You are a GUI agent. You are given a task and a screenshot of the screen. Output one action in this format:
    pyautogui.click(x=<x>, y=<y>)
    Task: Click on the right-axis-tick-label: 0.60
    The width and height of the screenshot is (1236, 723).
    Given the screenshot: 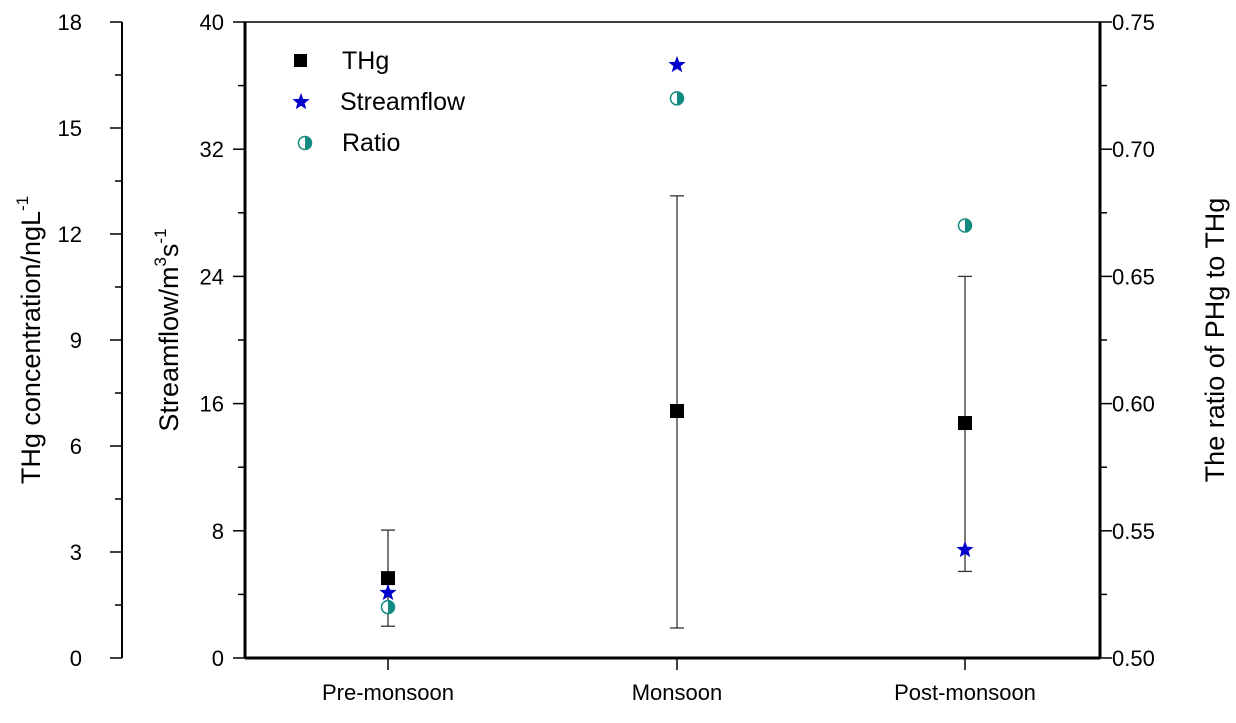 What is the action you would take?
    pyautogui.click(x=1133, y=404)
    